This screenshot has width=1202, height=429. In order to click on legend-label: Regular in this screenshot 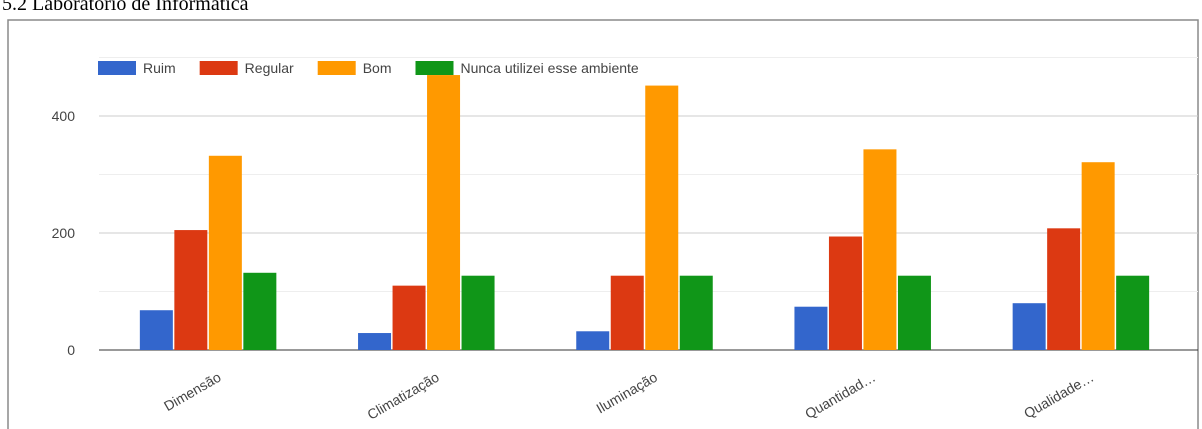, I will do `click(269, 68)`.